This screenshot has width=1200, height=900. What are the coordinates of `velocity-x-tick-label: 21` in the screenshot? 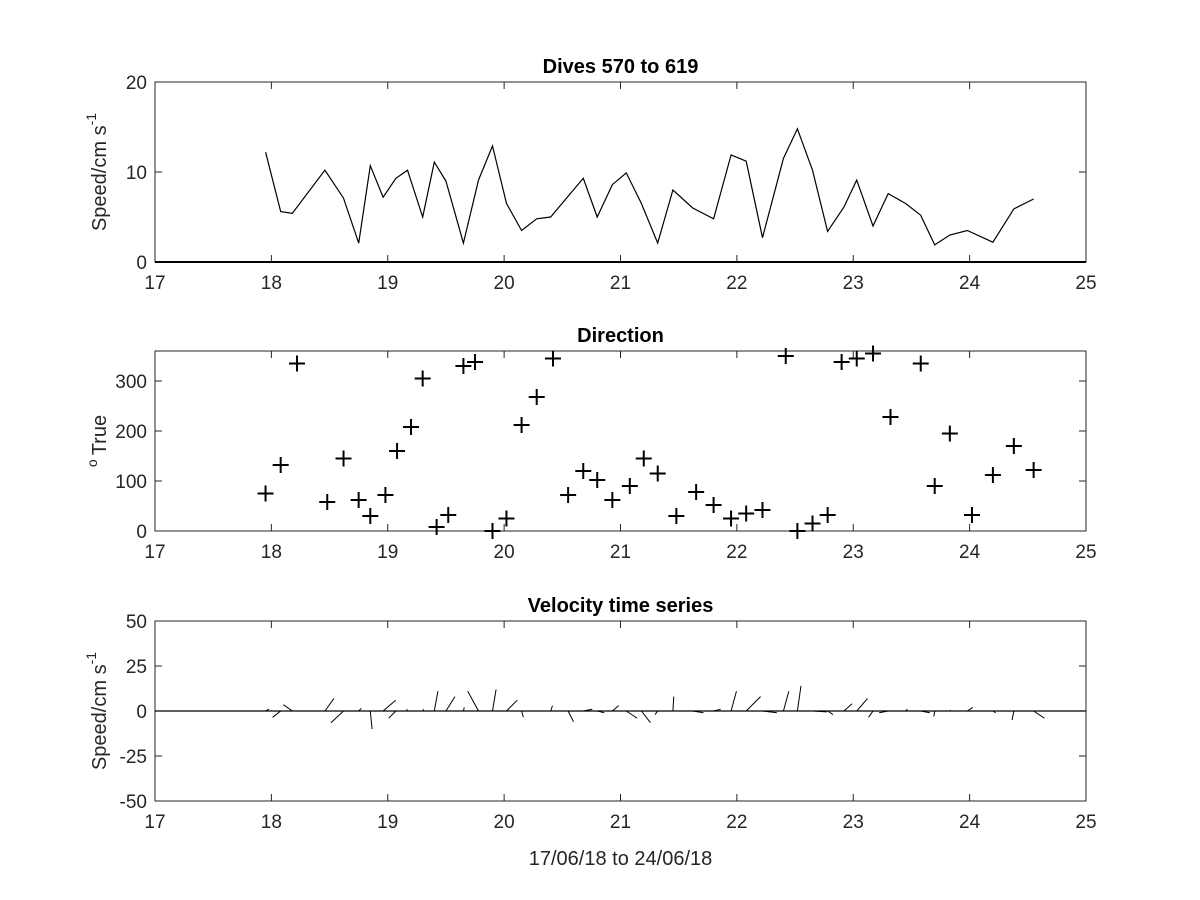 It's located at (620, 822).